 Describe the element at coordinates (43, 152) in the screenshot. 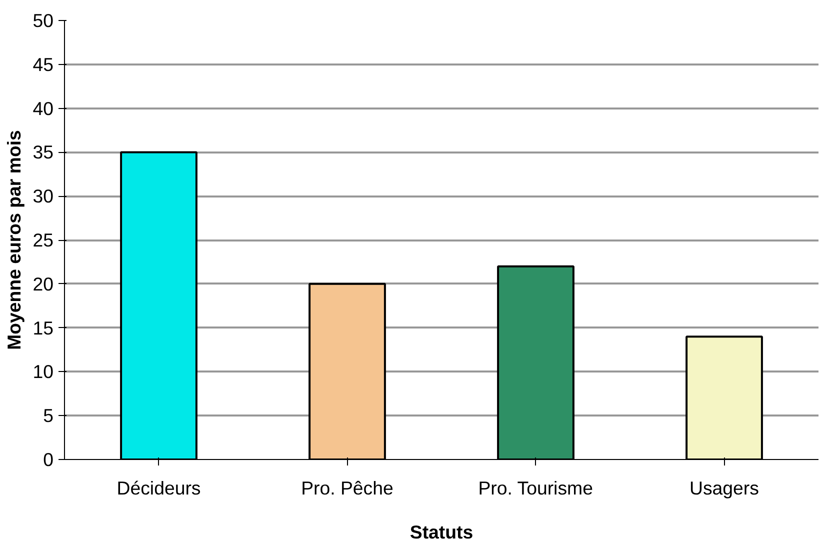

I see `y-tick-label: 35` at that location.